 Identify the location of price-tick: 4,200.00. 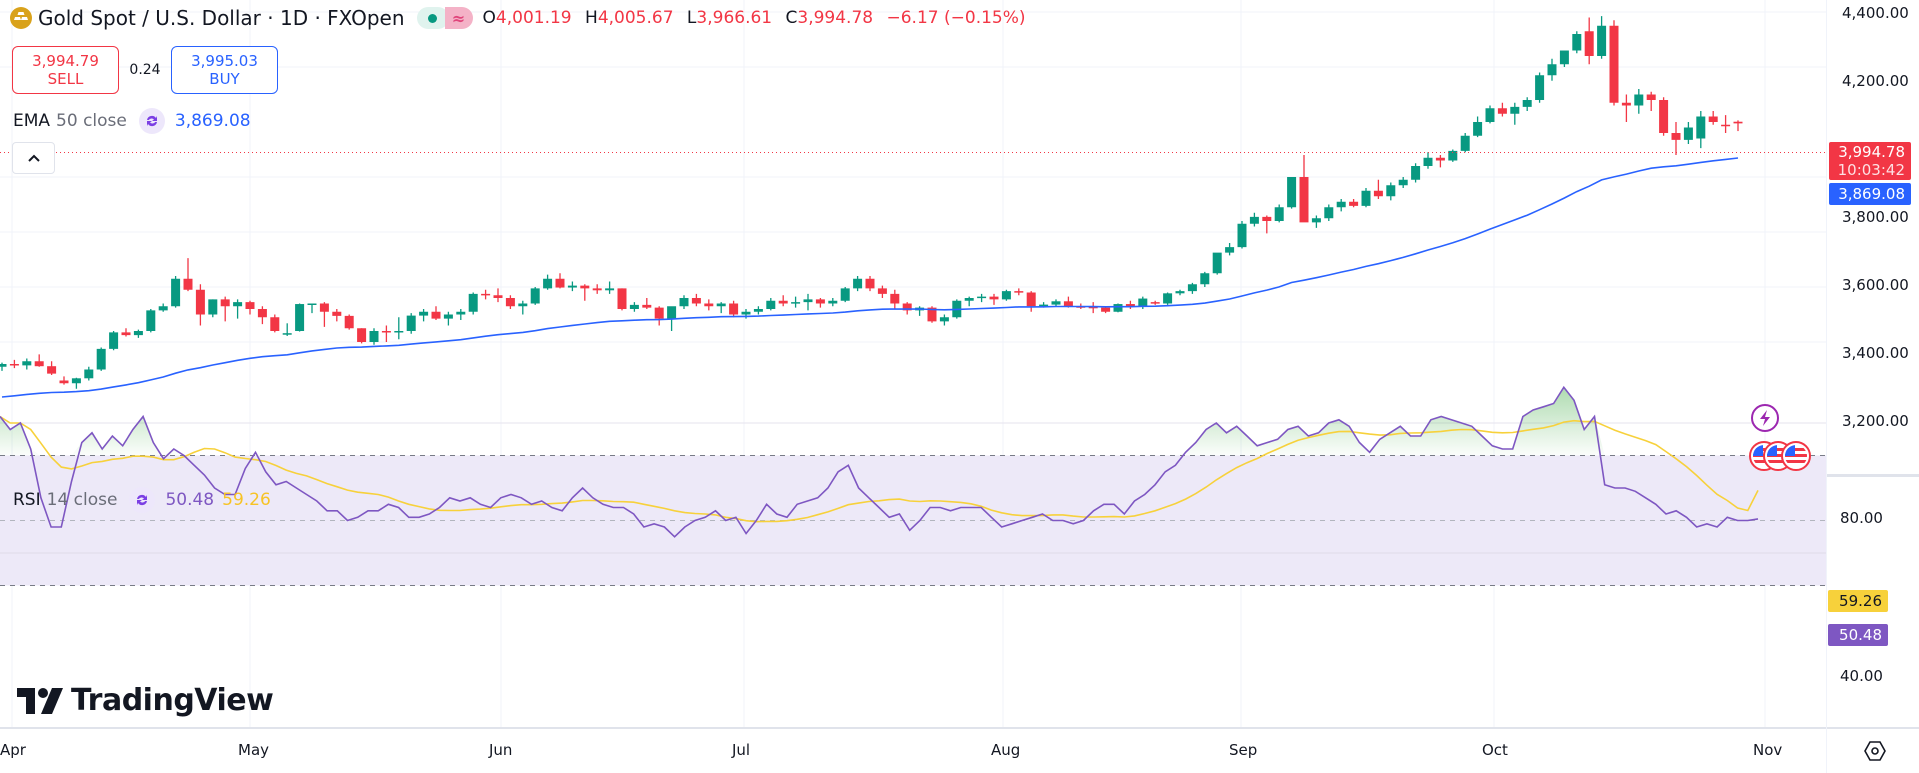
(1875, 81).